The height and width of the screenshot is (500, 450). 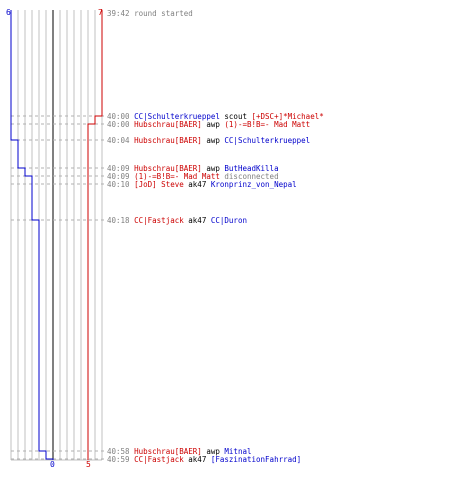 I want to click on log-entry: 40:09 Hubschrau[BAER] awp ButHeadKilla, so click(x=193, y=168).